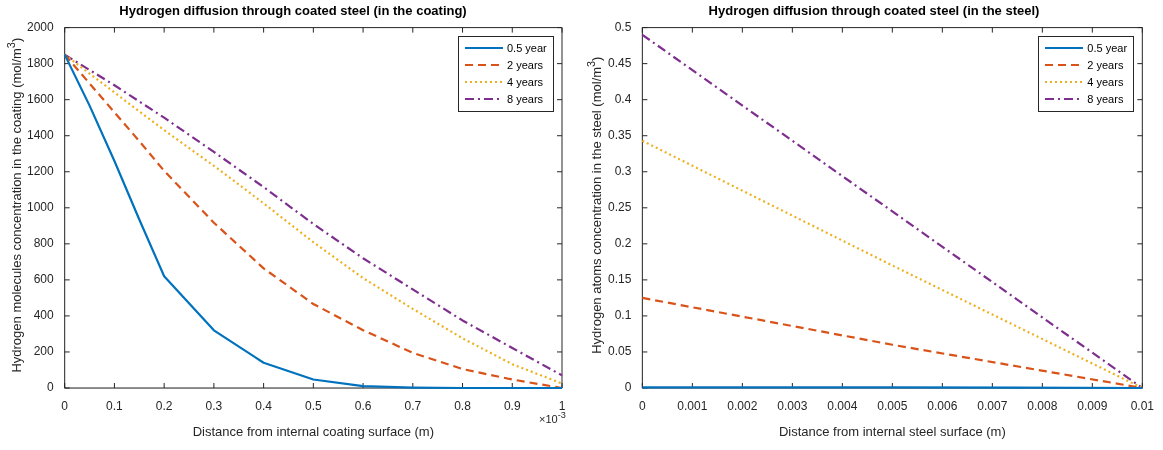  What do you see at coordinates (552, 417) in the screenshot?
I see `text: ×10$^{-3}$` at bounding box center [552, 417].